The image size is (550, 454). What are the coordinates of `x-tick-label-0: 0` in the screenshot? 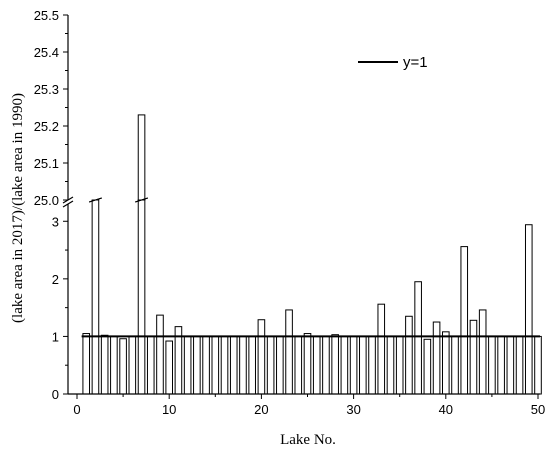 It's located at (76, 409).